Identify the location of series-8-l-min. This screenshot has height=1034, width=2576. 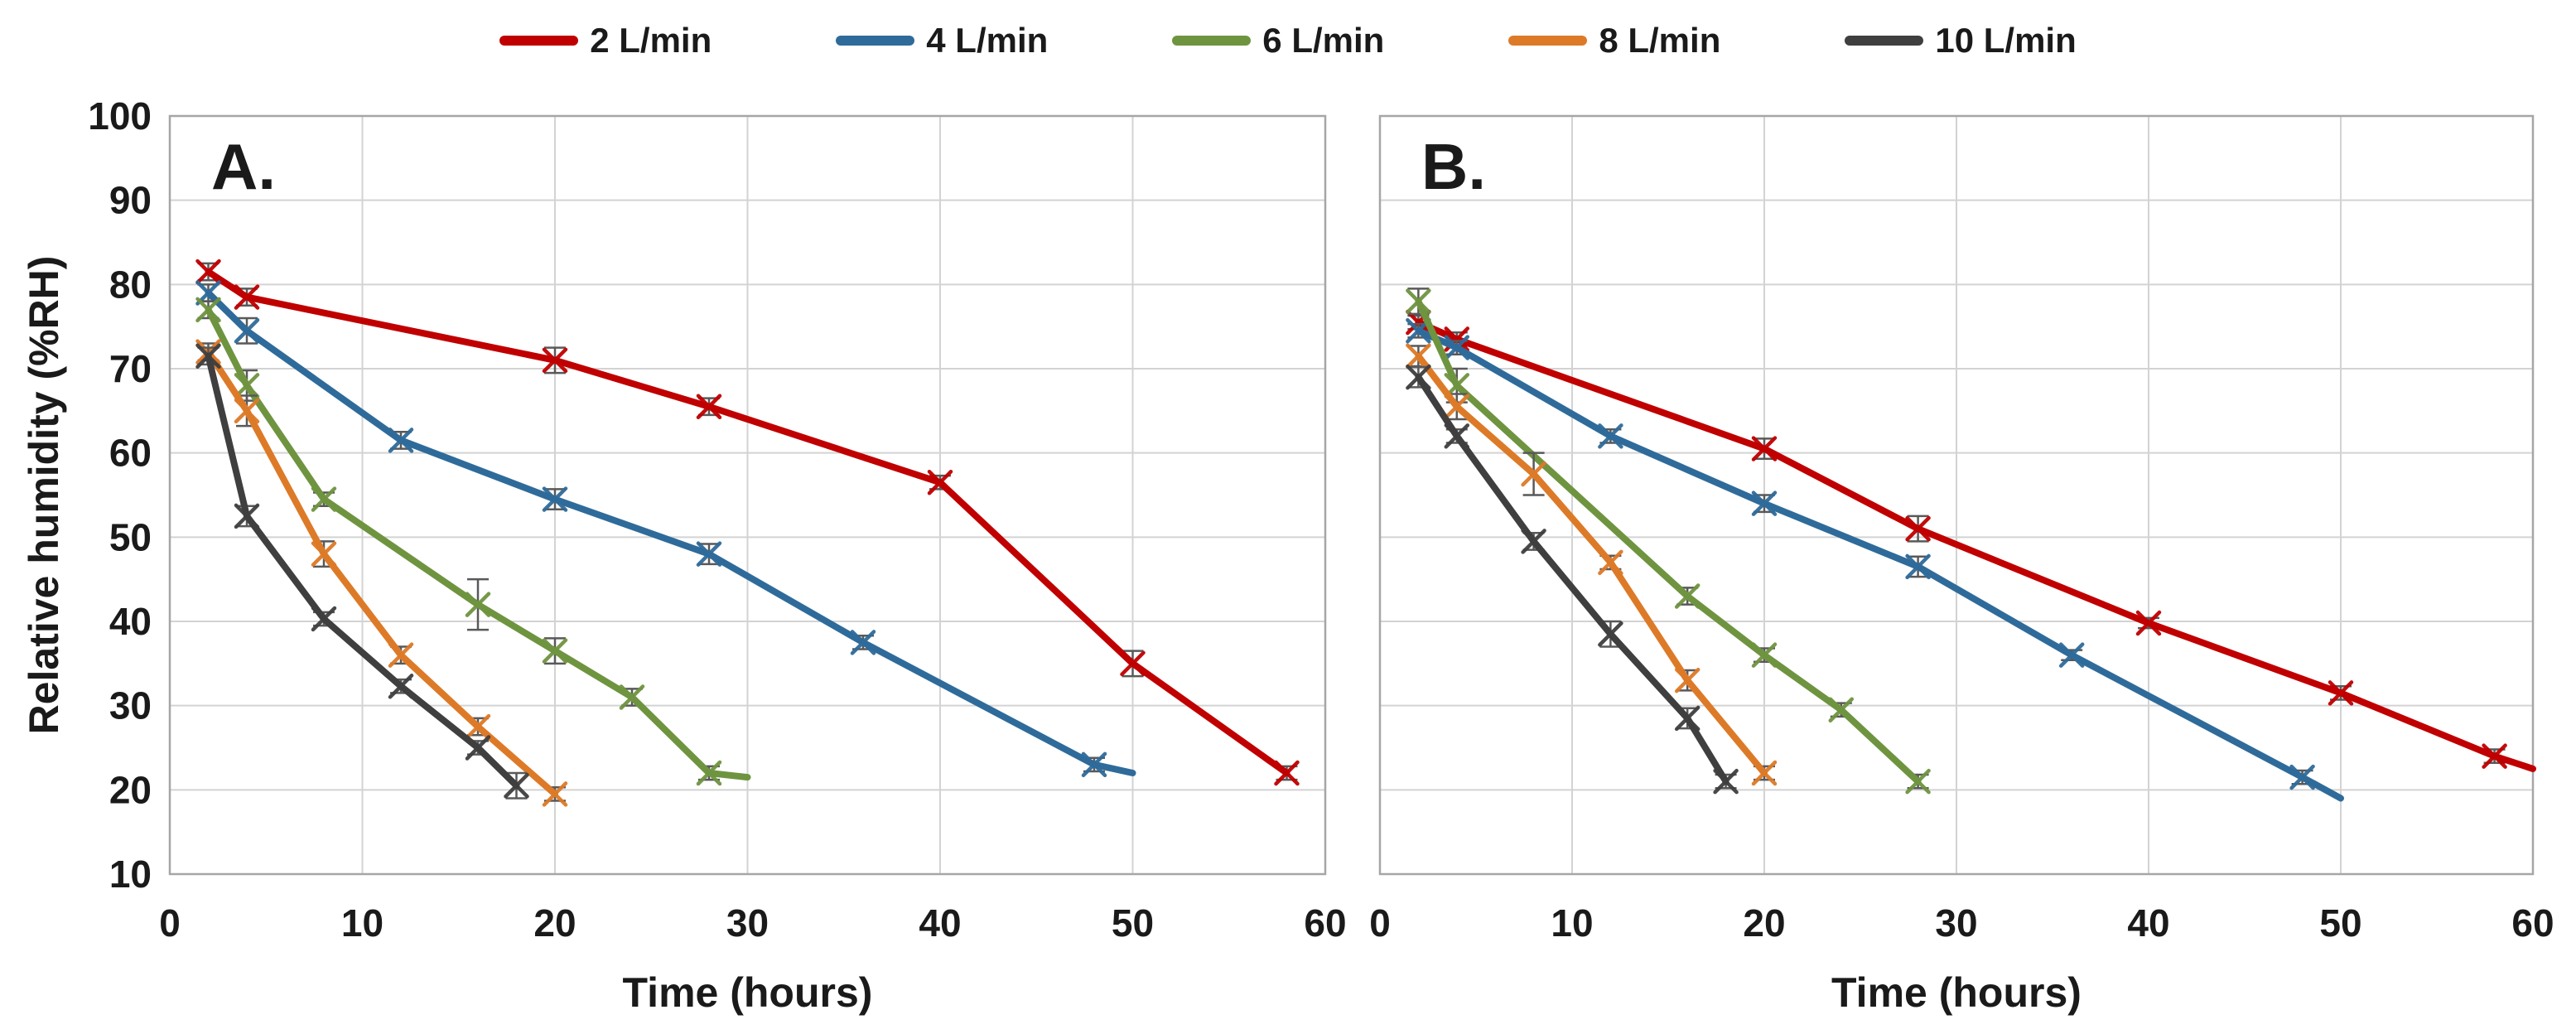
(1592, 565).